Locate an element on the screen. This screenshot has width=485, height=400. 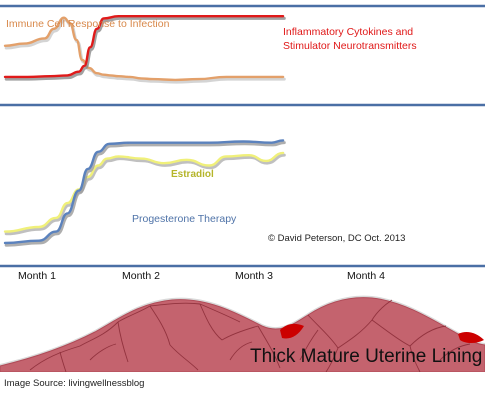
immune-cell-response-to-infection-shadow is located at coordinates (145, 51).